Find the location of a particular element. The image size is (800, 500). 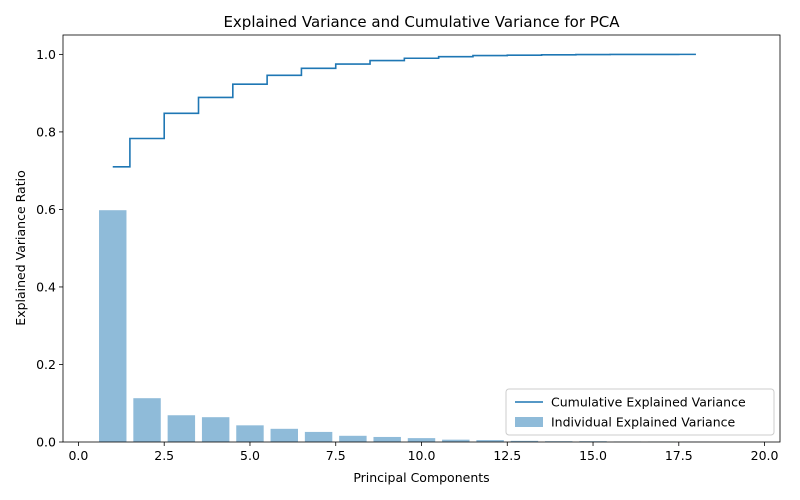

y-tick-label-4: 0.8 is located at coordinates (46, 131).